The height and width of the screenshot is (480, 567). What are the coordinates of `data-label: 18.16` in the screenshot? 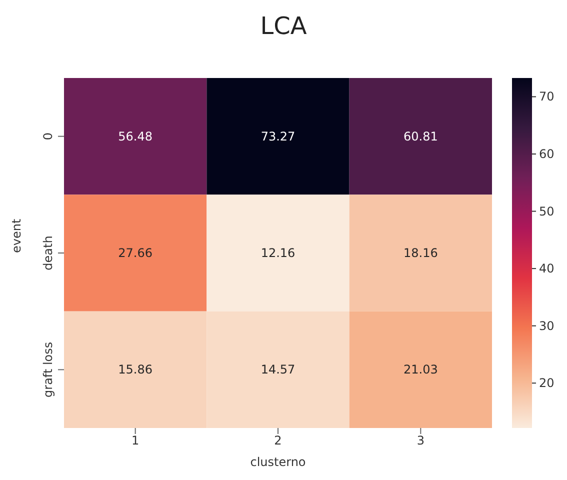 It's located at (420, 253).